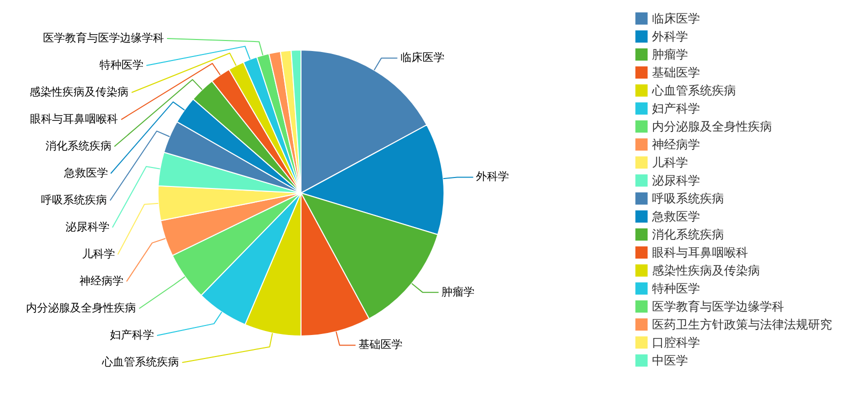 Image resolution: width=859 pixels, height=398 pixels. Describe the element at coordinates (140, 362) in the screenshot. I see `slice-label: 心血管系统疾病` at that location.